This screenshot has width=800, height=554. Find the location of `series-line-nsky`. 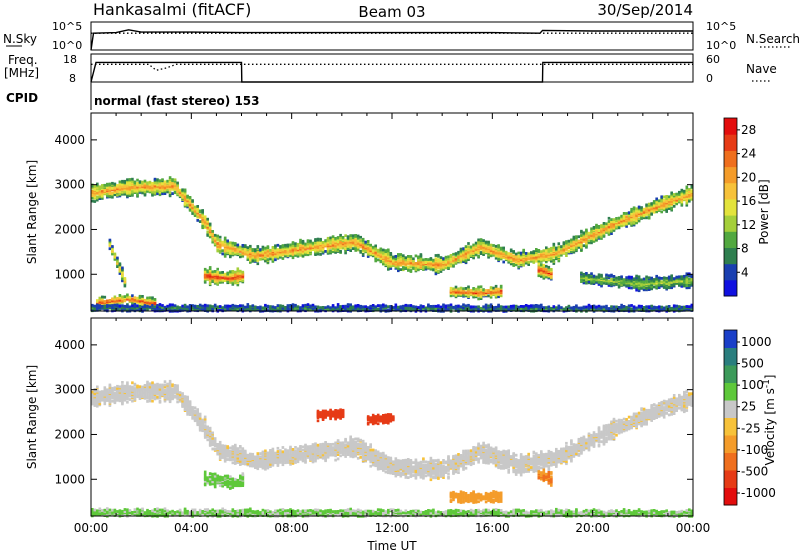

series-line-nsky is located at coordinates (391, 40).